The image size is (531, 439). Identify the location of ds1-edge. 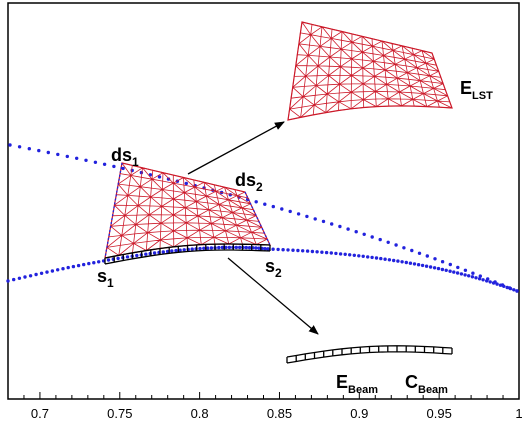
(113, 210).